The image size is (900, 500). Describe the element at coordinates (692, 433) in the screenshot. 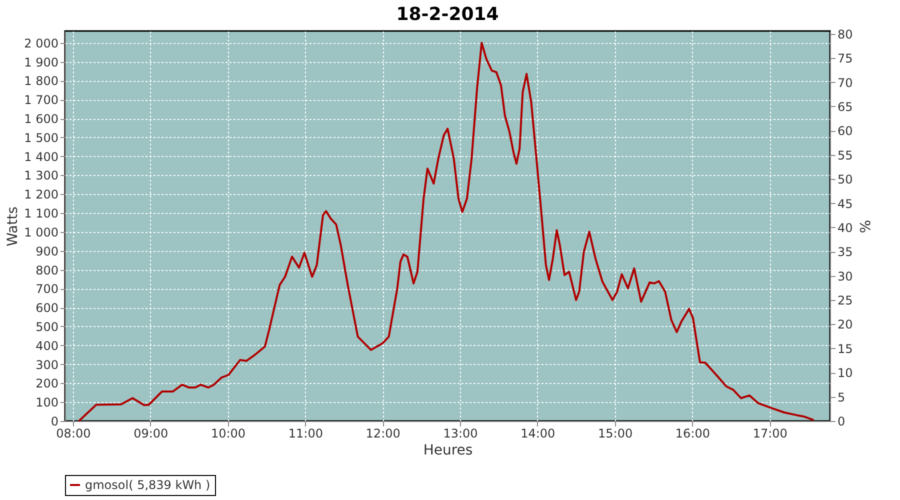

I see `x-tick-label: 16:00` at that location.